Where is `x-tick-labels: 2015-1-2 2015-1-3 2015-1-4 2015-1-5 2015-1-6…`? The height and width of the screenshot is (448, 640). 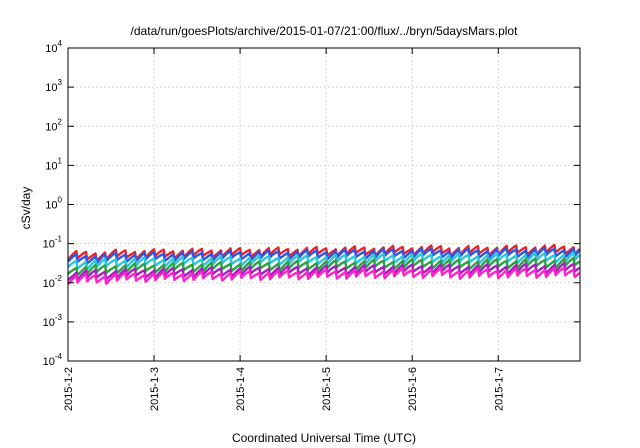 x-tick-labels: 2015-1-2 2015-1-3 2015-1-4 2015-1-5 2015-1-6… is located at coordinates (284, 389).